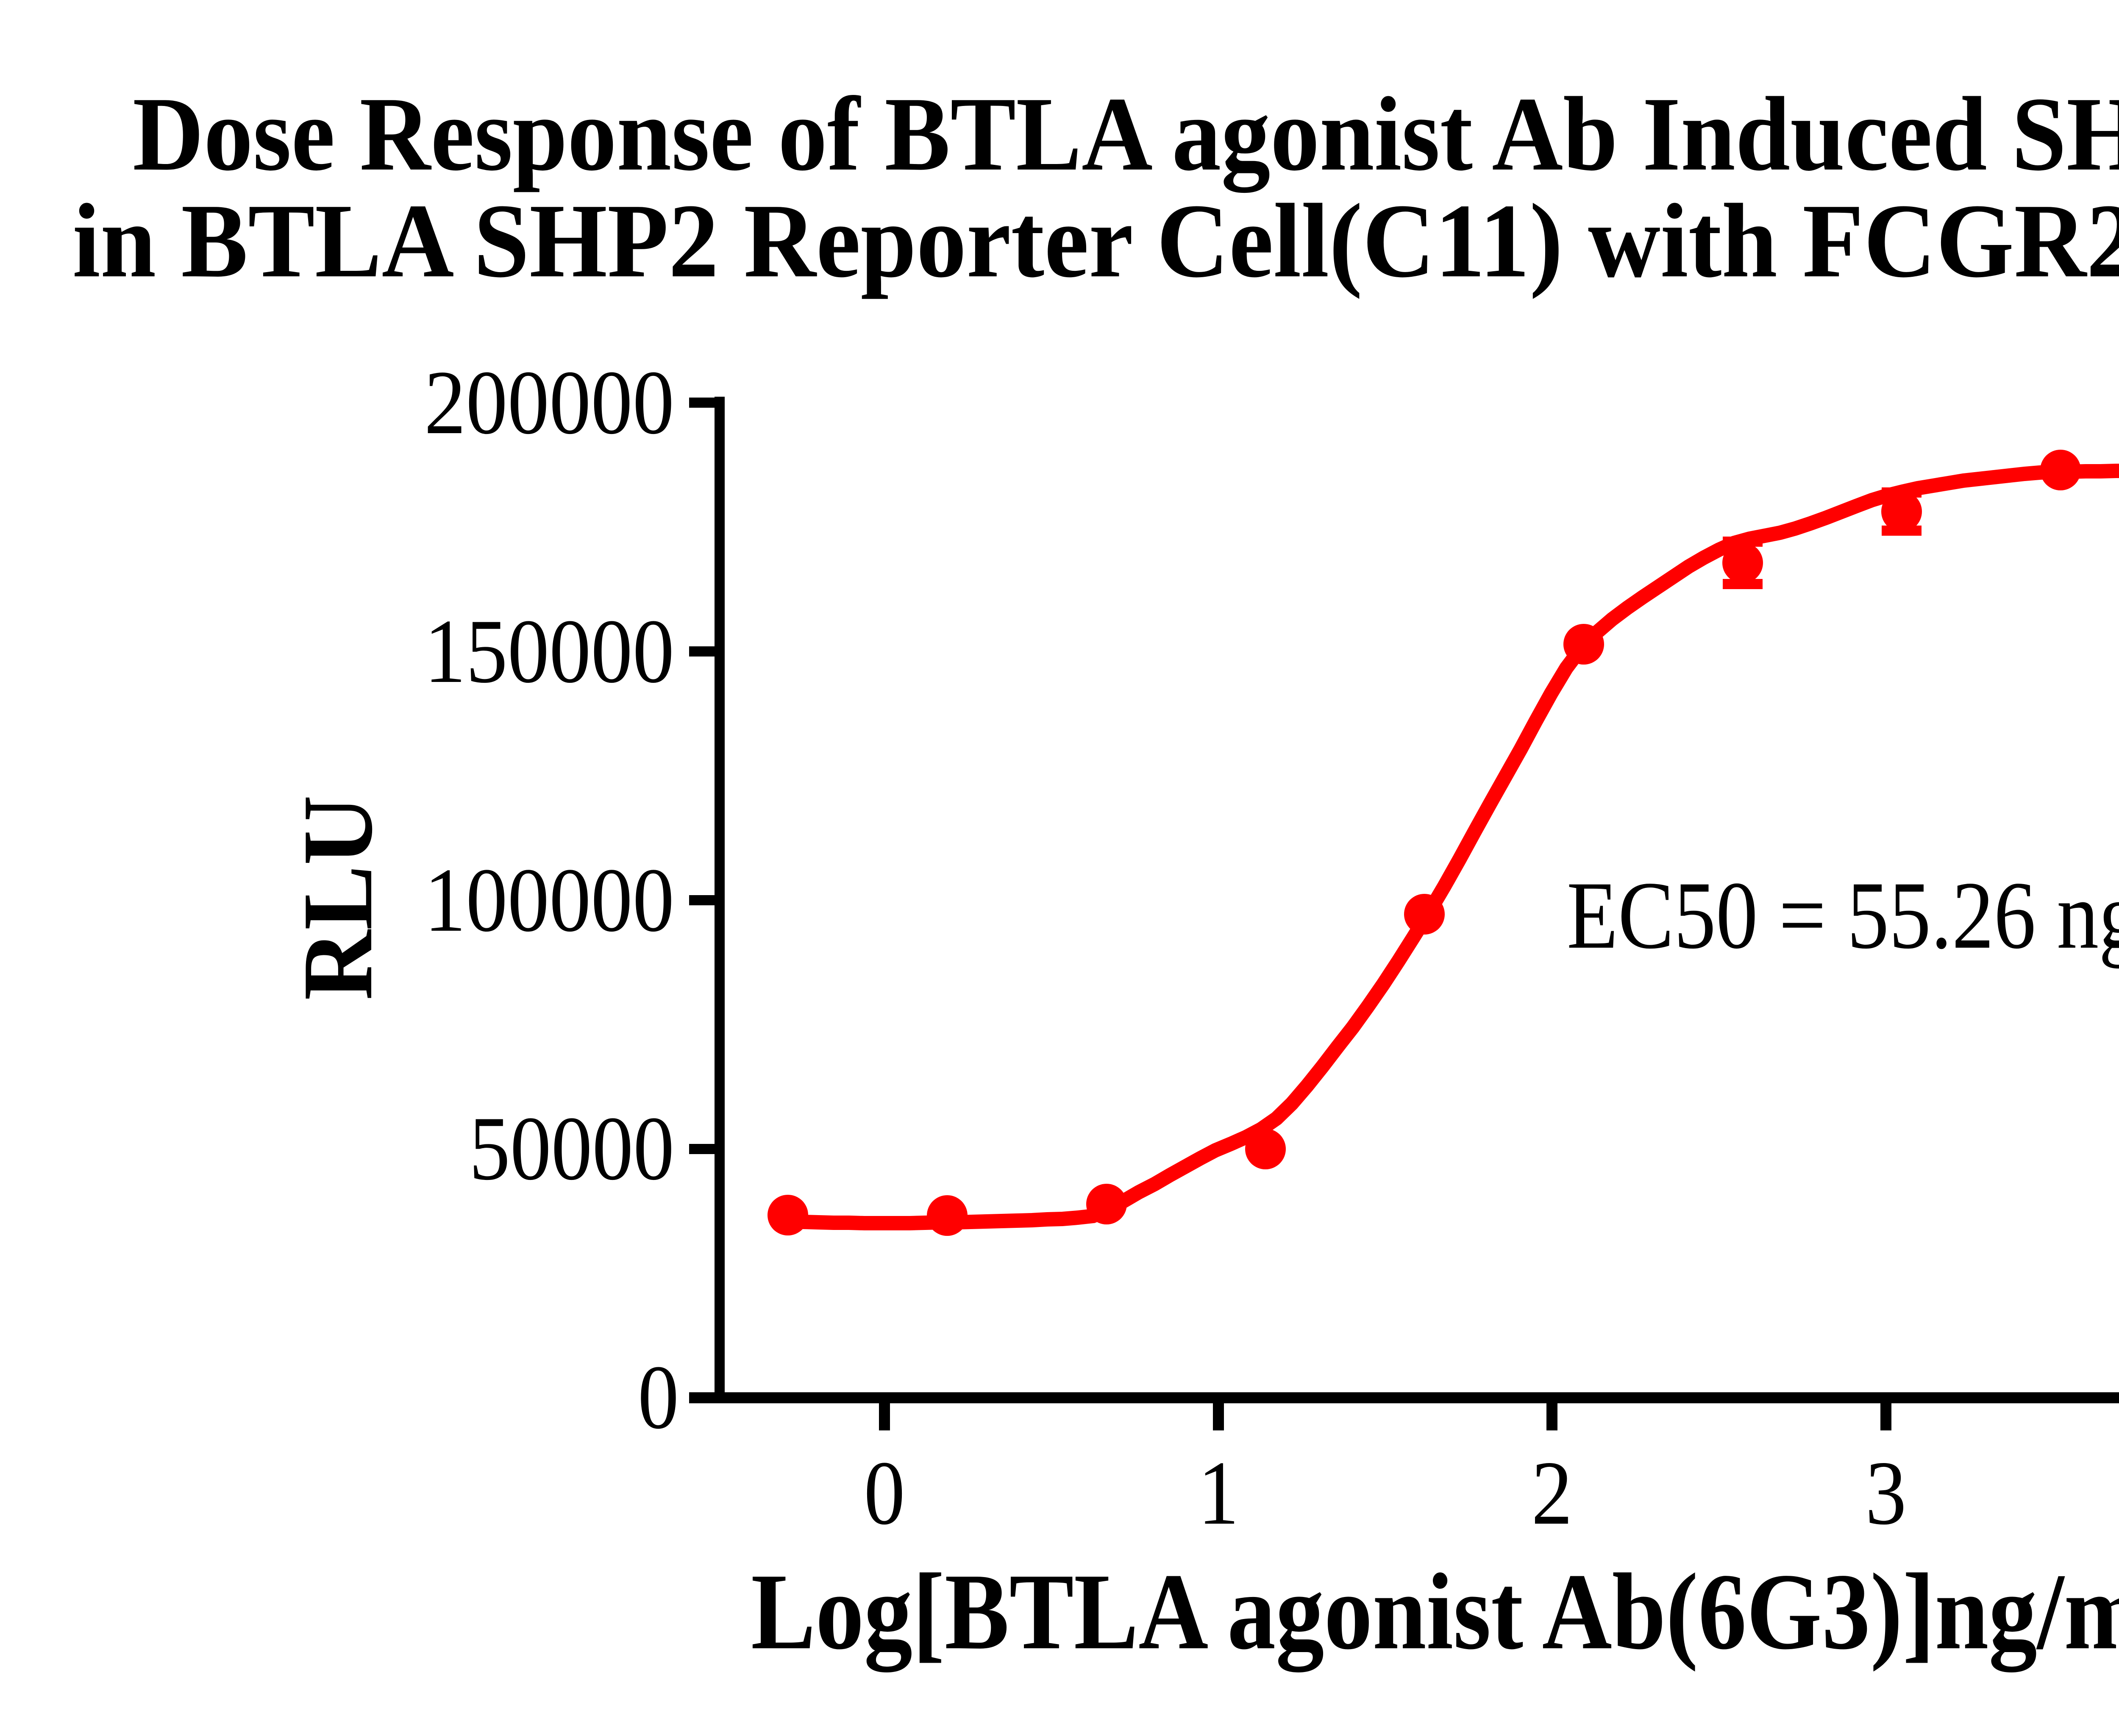  What do you see at coordinates (1553, 1493) in the screenshot?
I see `svg-text: 2` at bounding box center [1553, 1493].